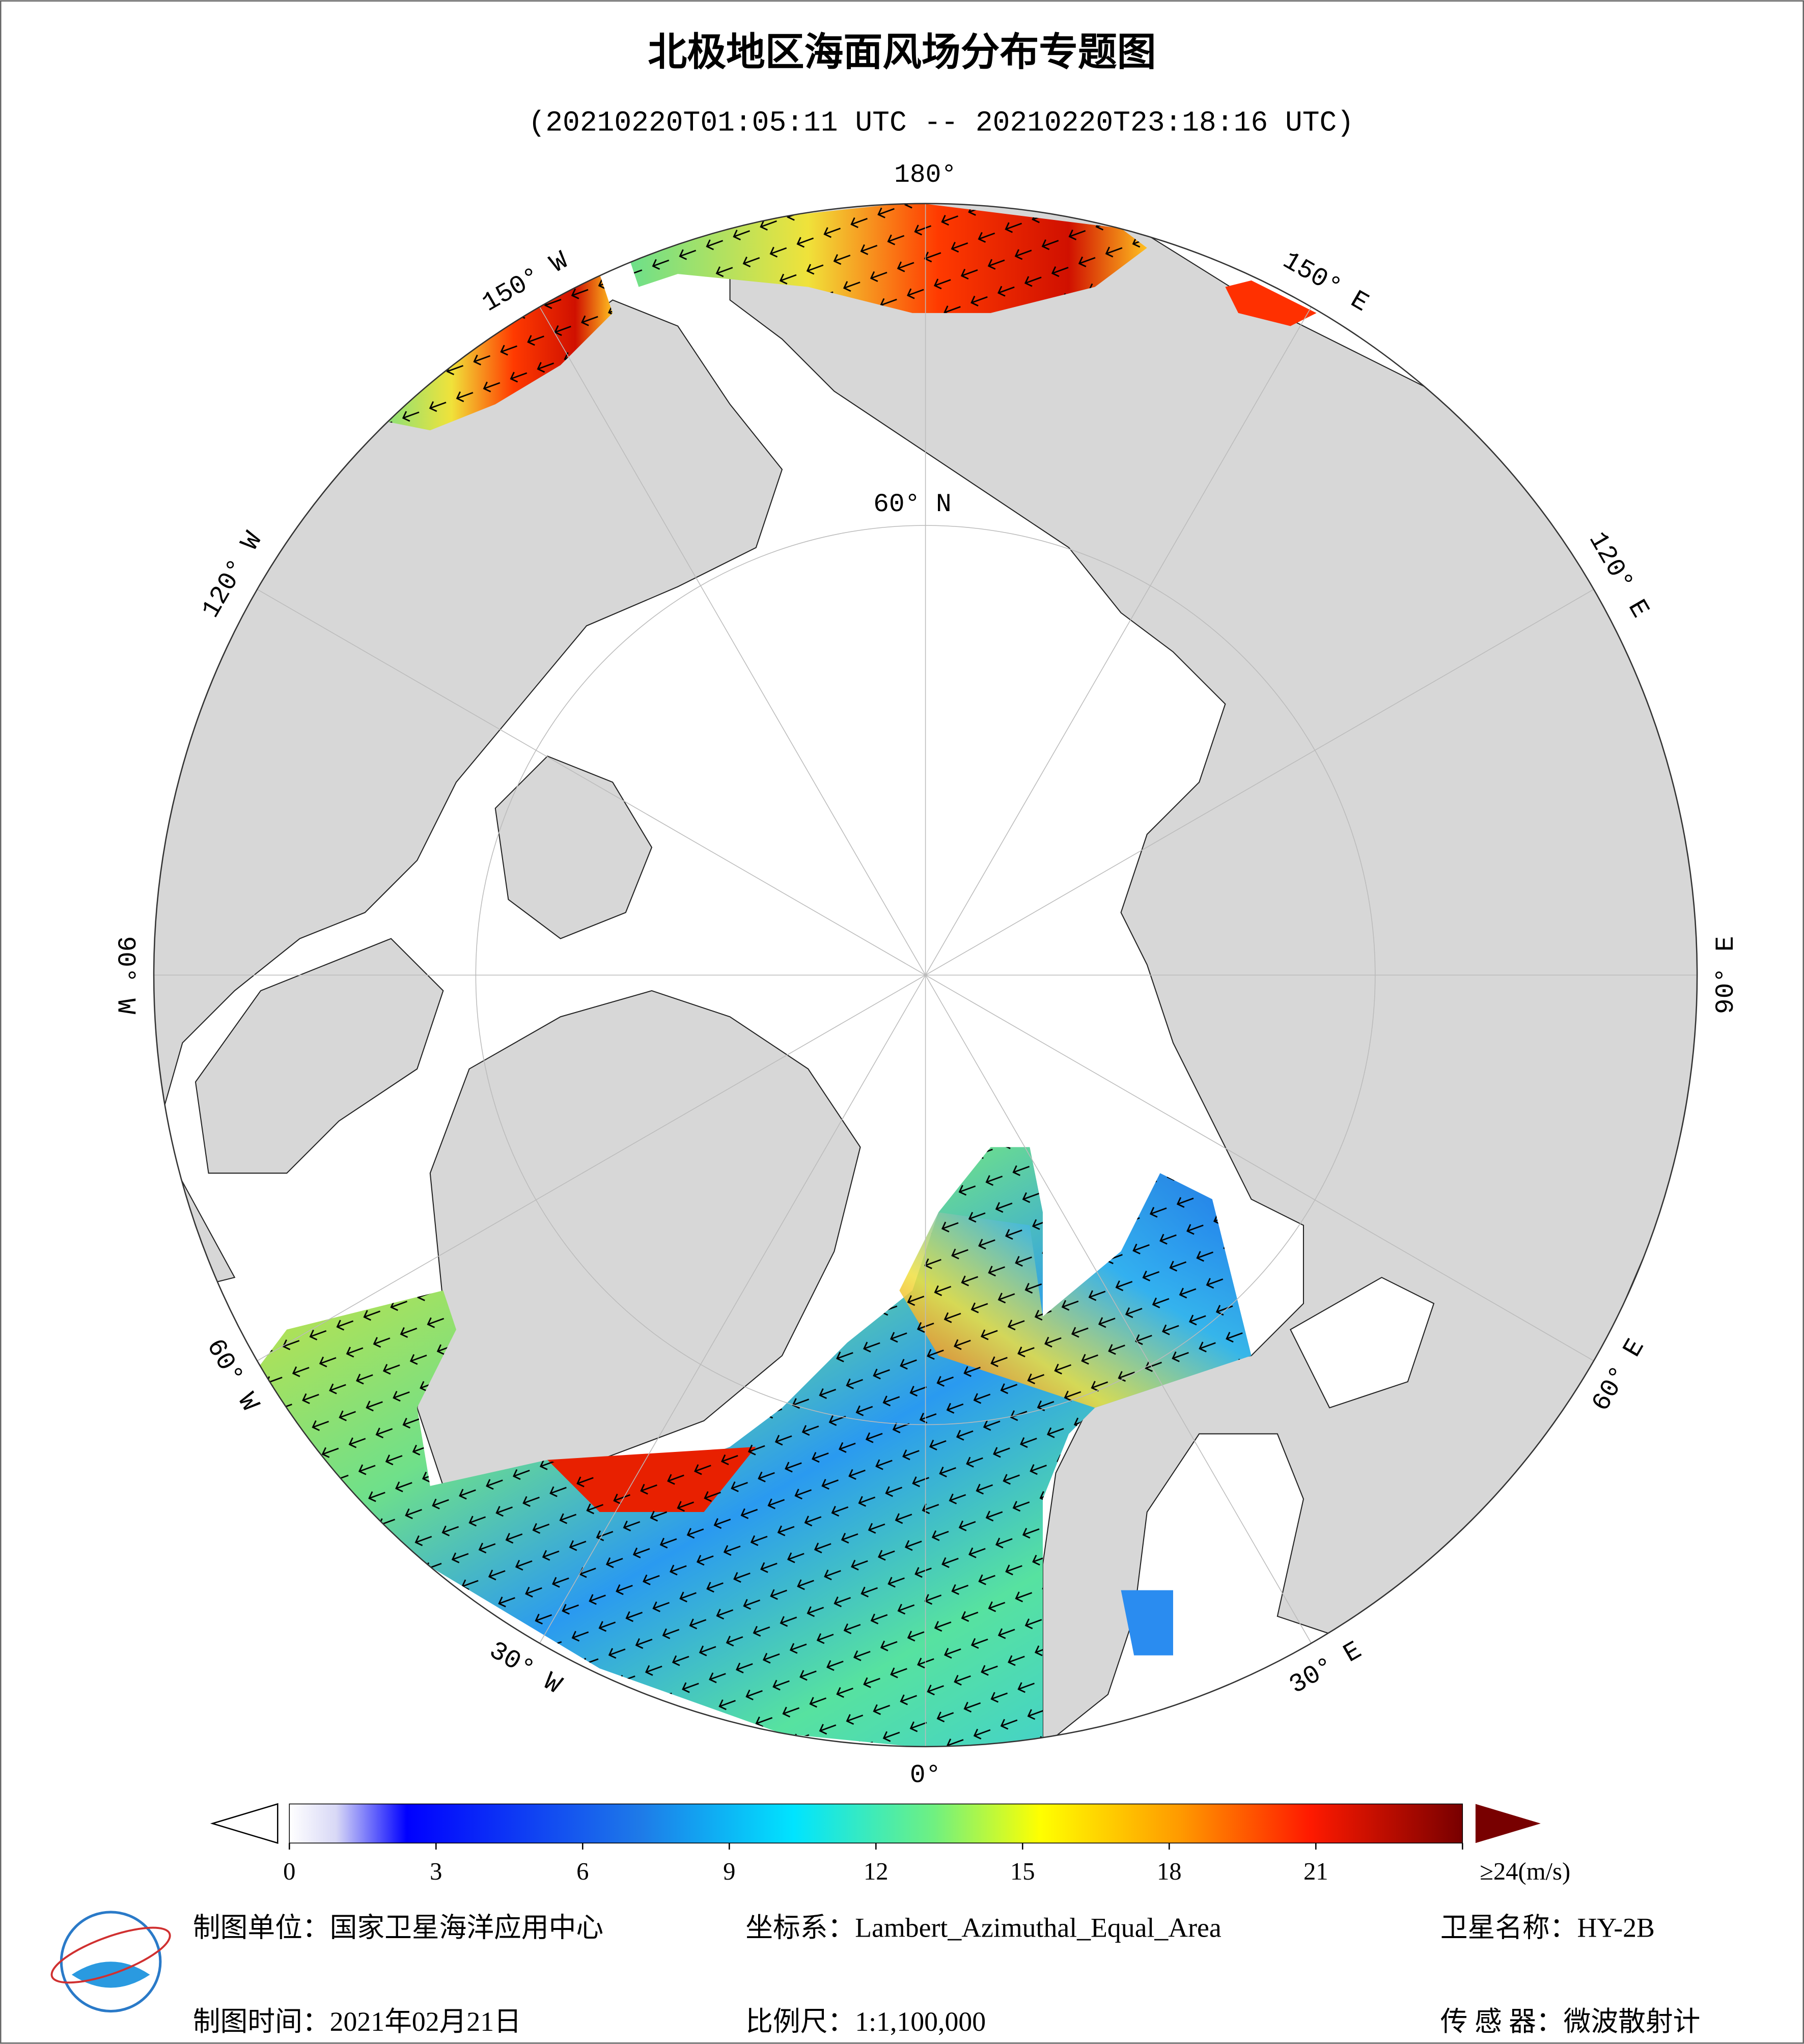 Image resolution: width=1804 pixels, height=2044 pixels. Describe the element at coordinates (110, 1962) in the screenshot. I see `logo` at that location.